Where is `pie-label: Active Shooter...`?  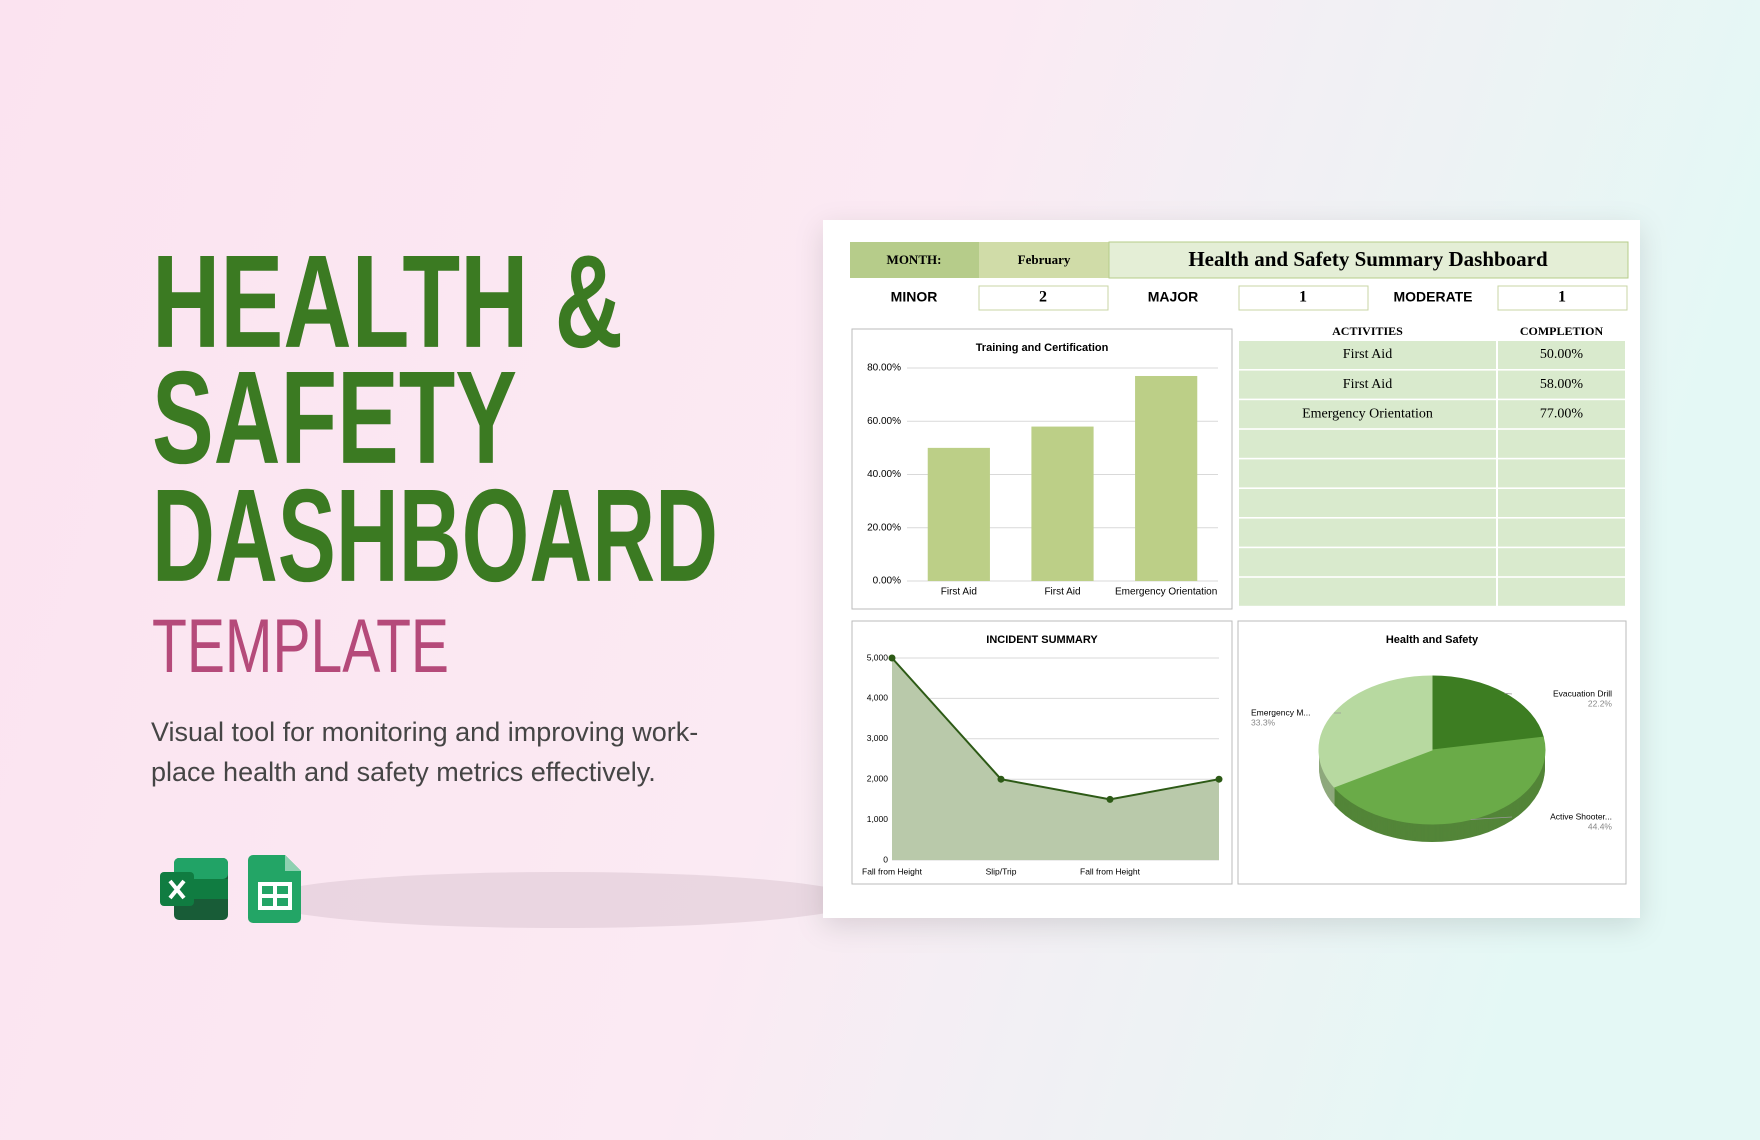
pie-label: Active Shooter... is located at coordinates (1581, 816).